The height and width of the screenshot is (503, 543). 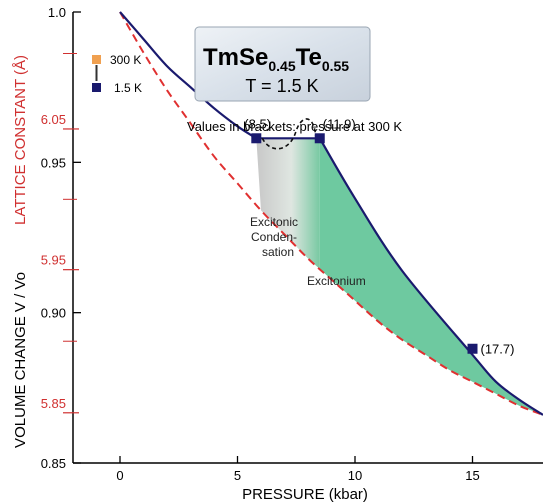 What do you see at coordinates (53, 119) in the screenshot?
I see `y-tick-label-red: 6.05` at bounding box center [53, 119].